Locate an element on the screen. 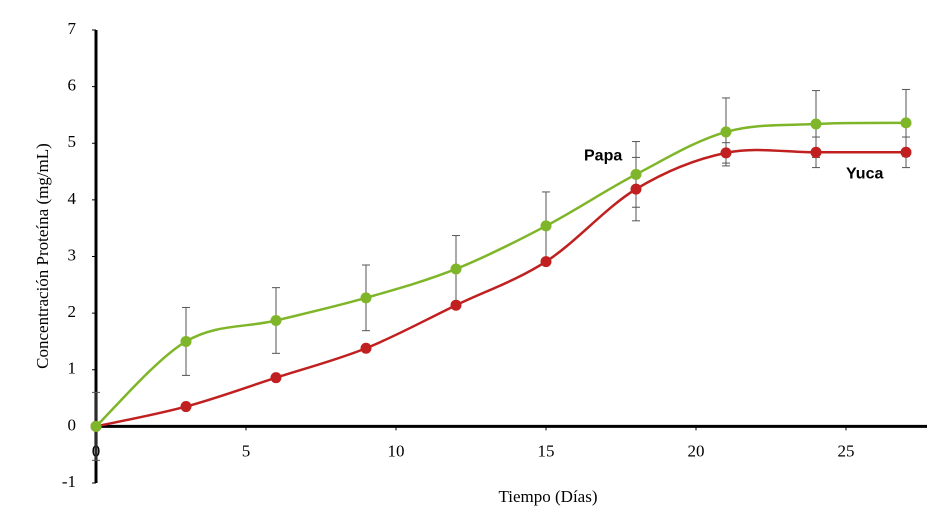  x-tick-label: 25 is located at coordinates (846, 450).